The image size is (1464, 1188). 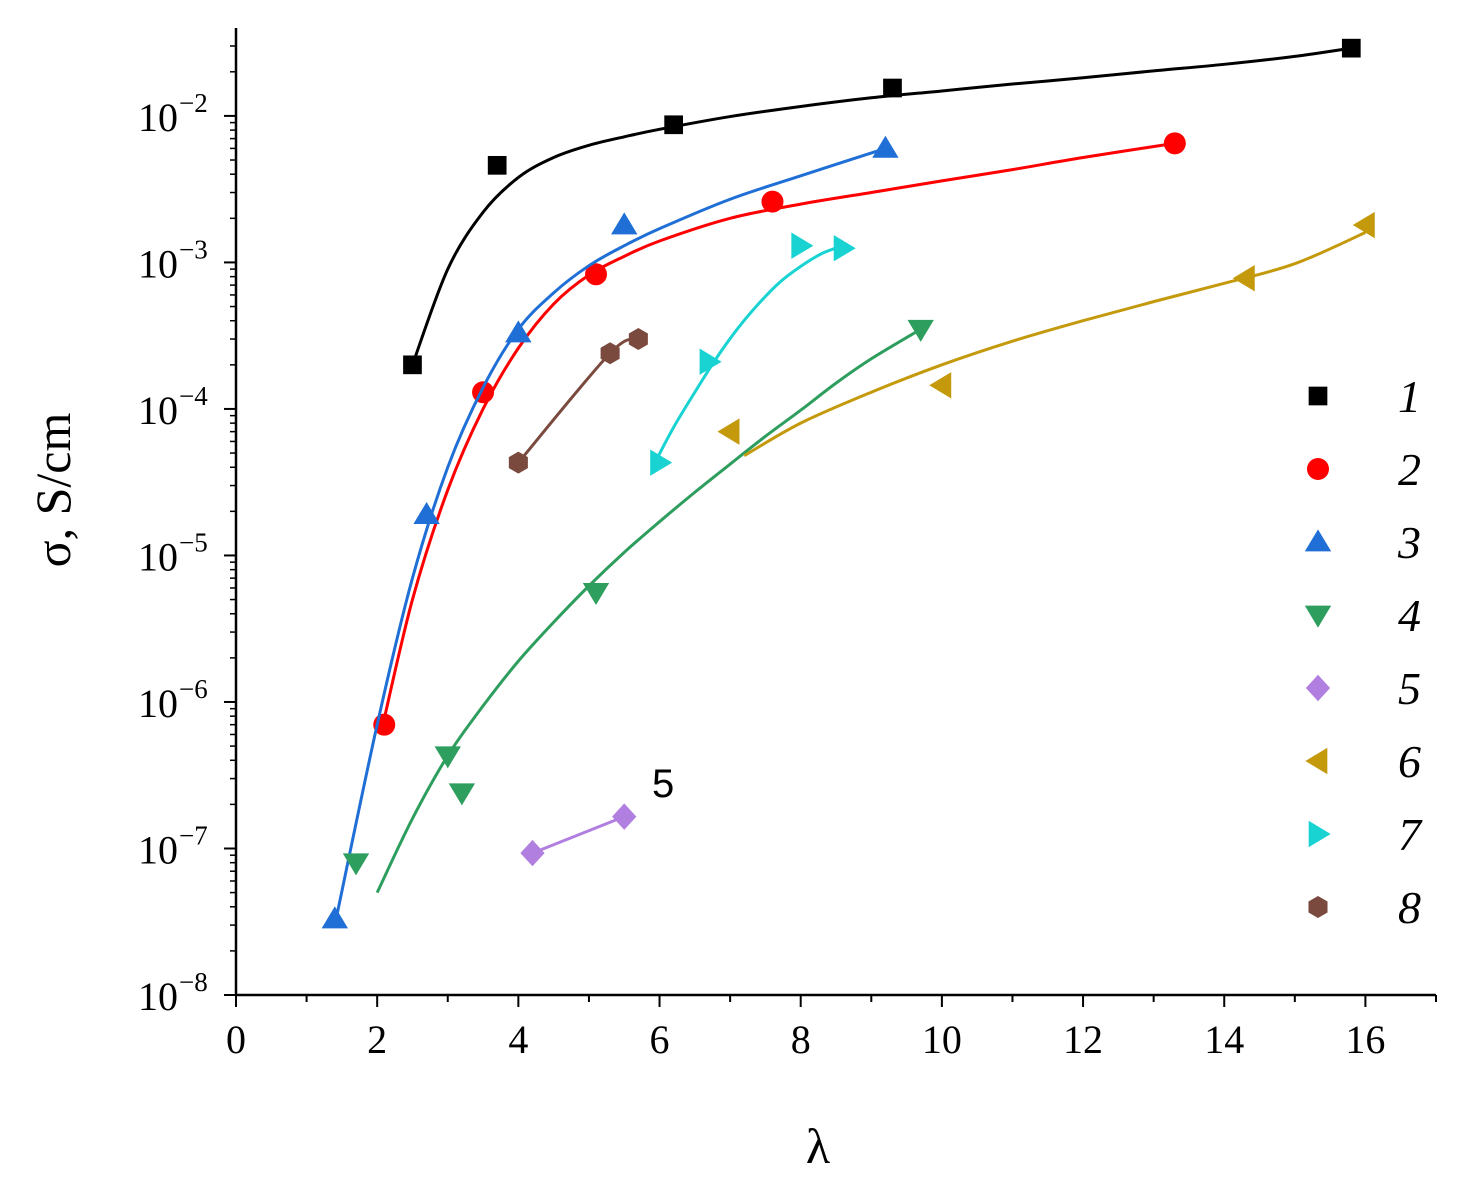 I want to click on legend-label-4: 4, so click(x=1409, y=615).